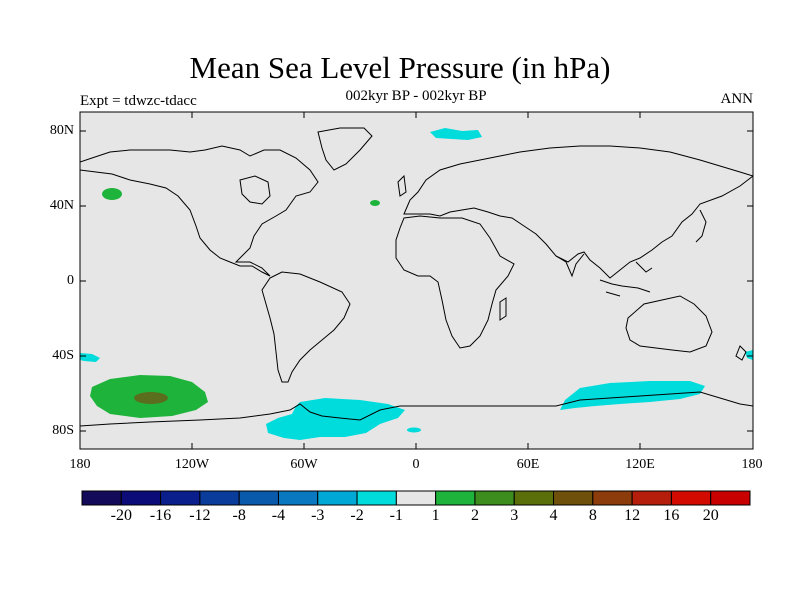  I want to click on lon-label-0: 0, so click(416, 464).